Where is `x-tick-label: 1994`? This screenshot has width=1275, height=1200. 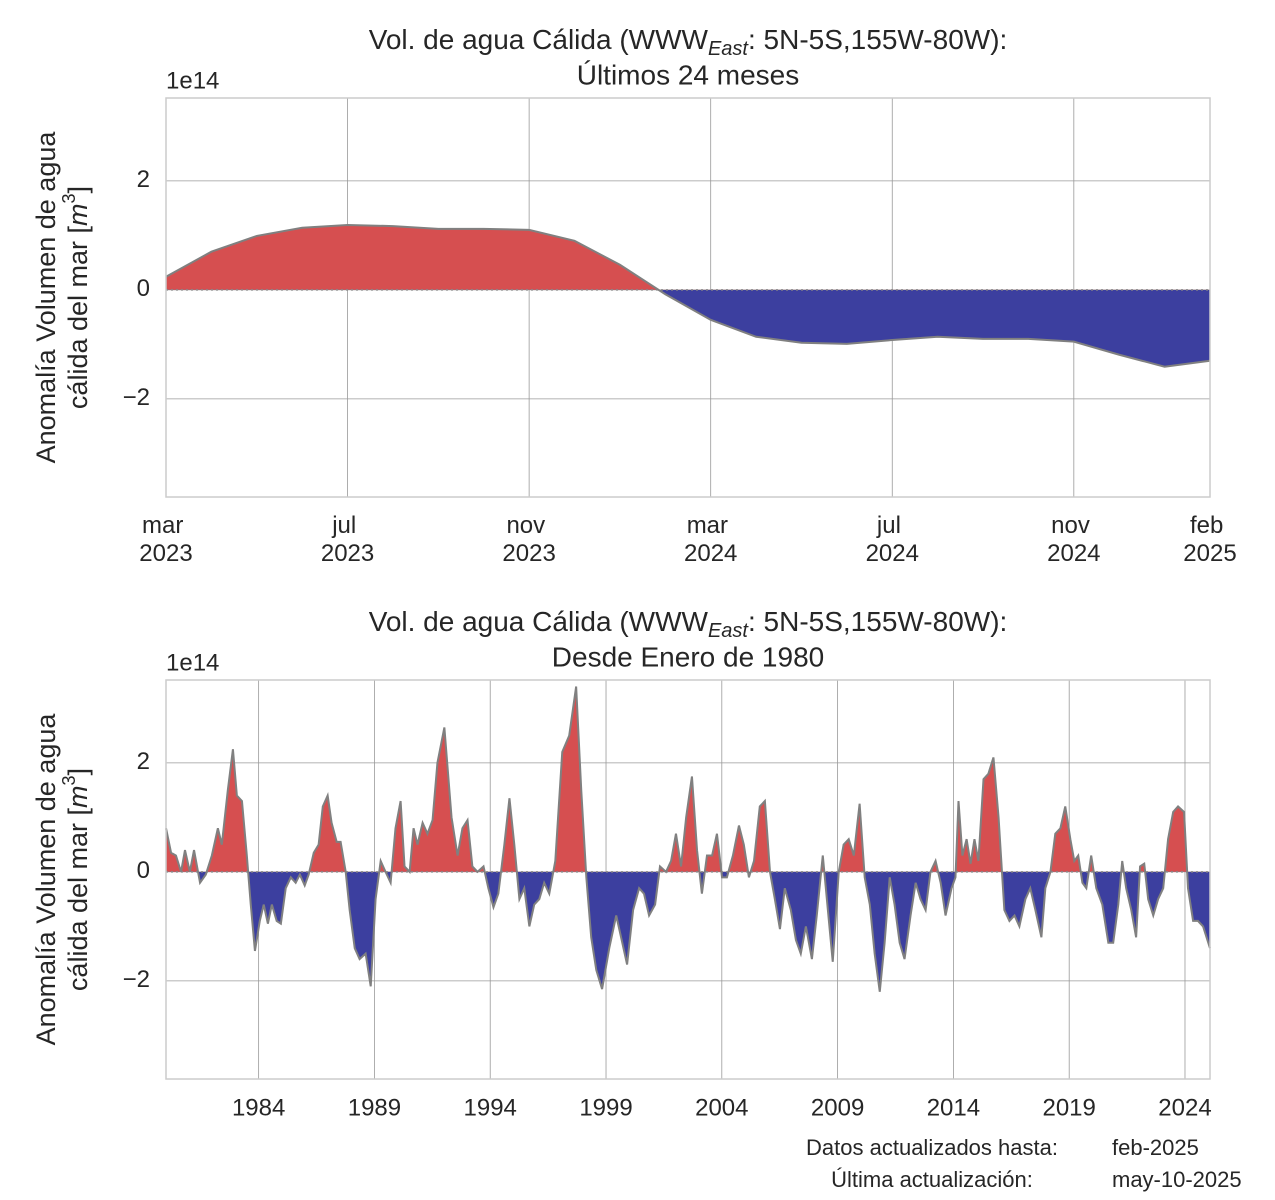 x-tick-label: 1994 is located at coordinates (490, 1107).